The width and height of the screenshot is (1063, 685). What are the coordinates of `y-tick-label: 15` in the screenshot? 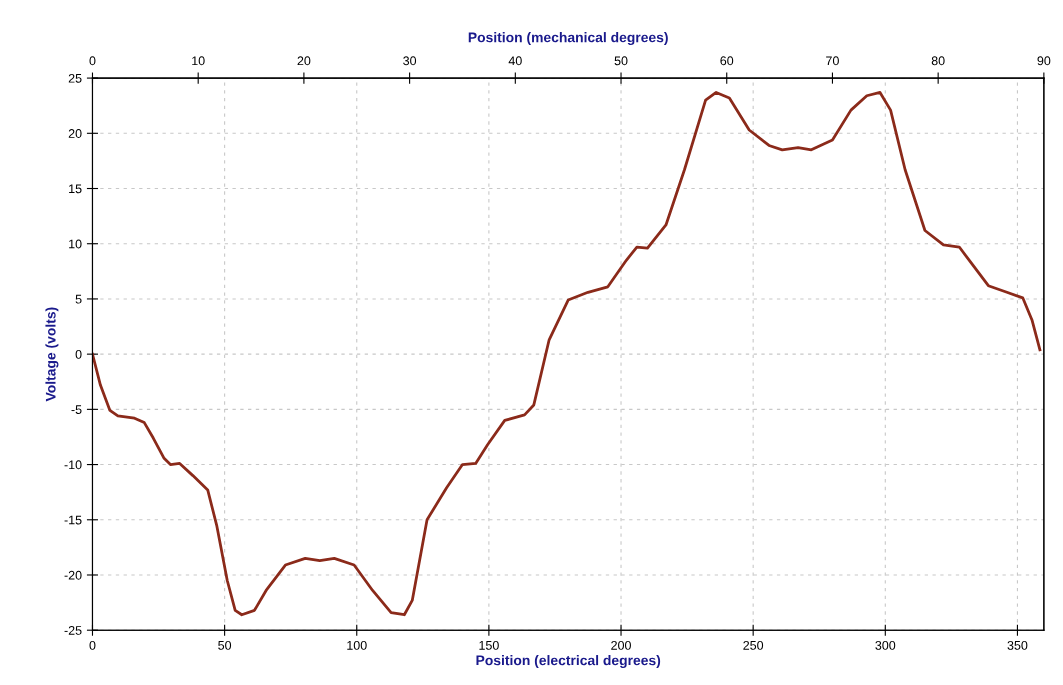 It's located at (75, 189).